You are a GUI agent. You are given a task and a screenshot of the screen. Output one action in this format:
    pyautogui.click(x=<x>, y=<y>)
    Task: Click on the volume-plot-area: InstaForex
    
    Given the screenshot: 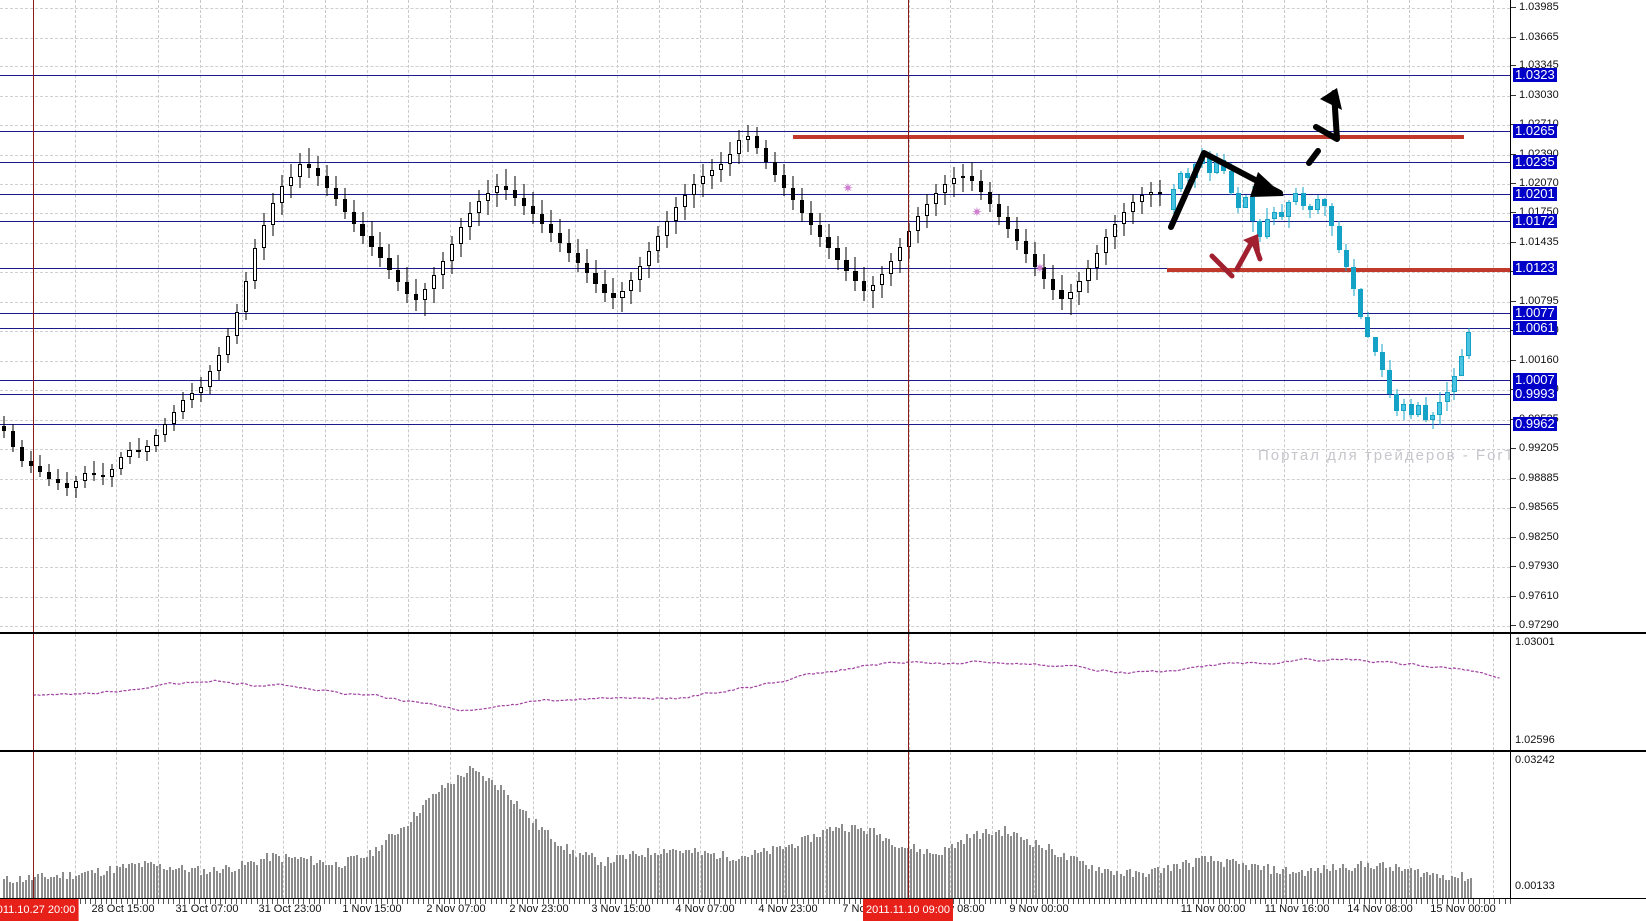 What is the action you would take?
    pyautogui.click(x=755, y=825)
    